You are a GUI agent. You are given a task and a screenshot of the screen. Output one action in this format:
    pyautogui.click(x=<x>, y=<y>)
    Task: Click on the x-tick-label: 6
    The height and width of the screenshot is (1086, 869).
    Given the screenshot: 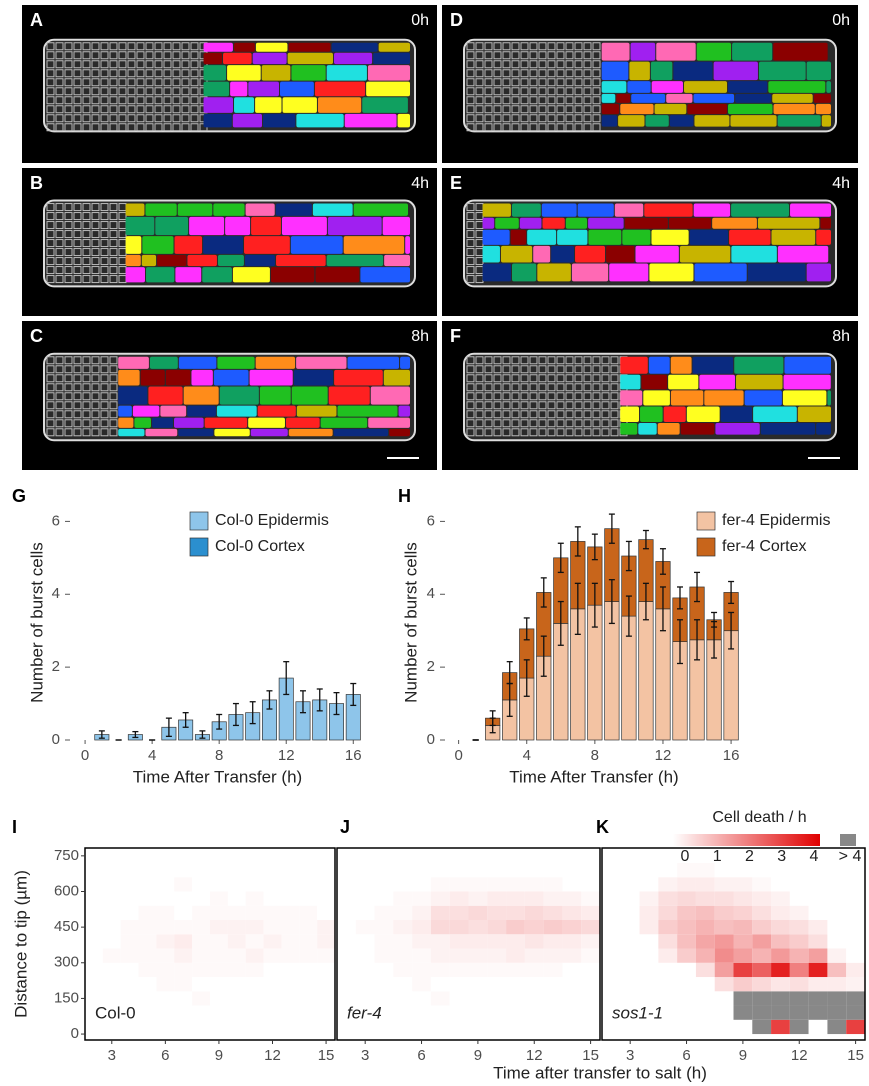 What is the action you would take?
    pyautogui.click(x=421, y=1055)
    